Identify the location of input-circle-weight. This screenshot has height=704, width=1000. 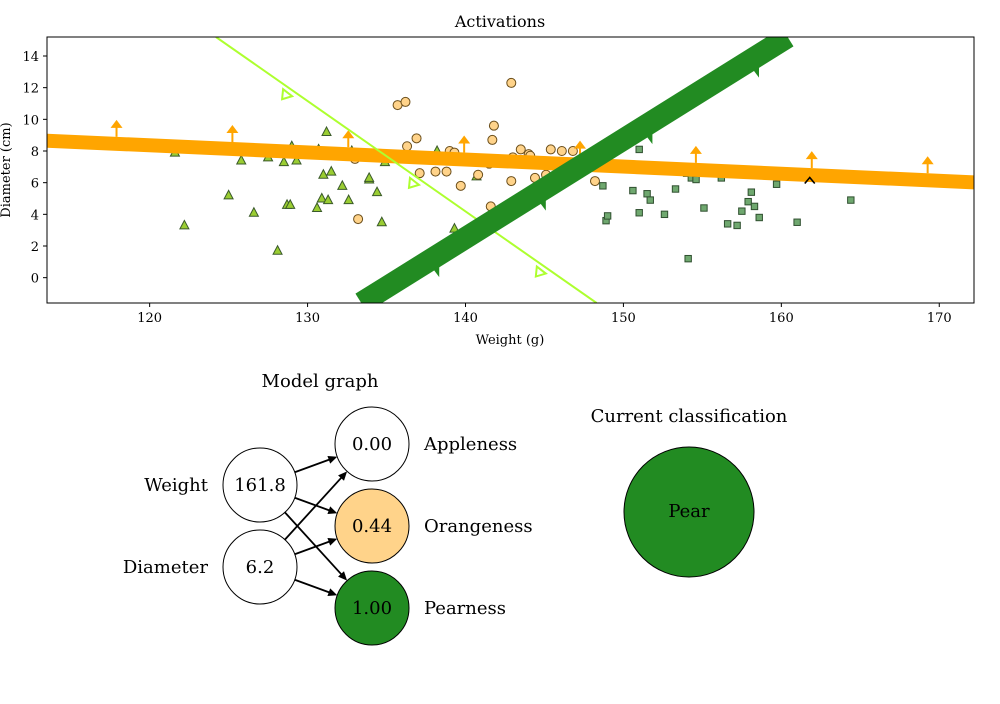
(260, 485).